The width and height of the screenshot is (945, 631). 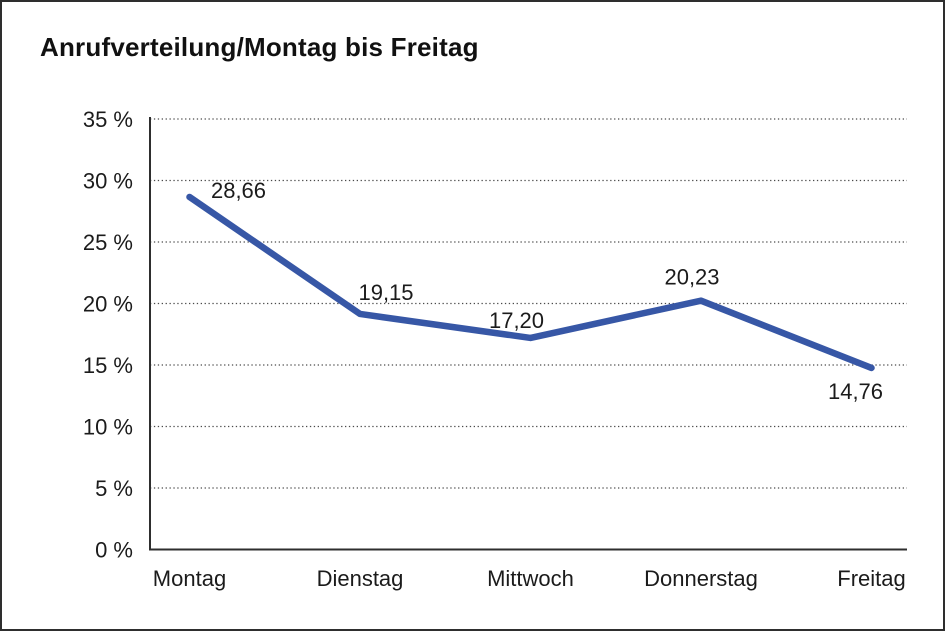 What do you see at coordinates (108, 365) in the screenshot?
I see `y-tick-label: 15 %` at bounding box center [108, 365].